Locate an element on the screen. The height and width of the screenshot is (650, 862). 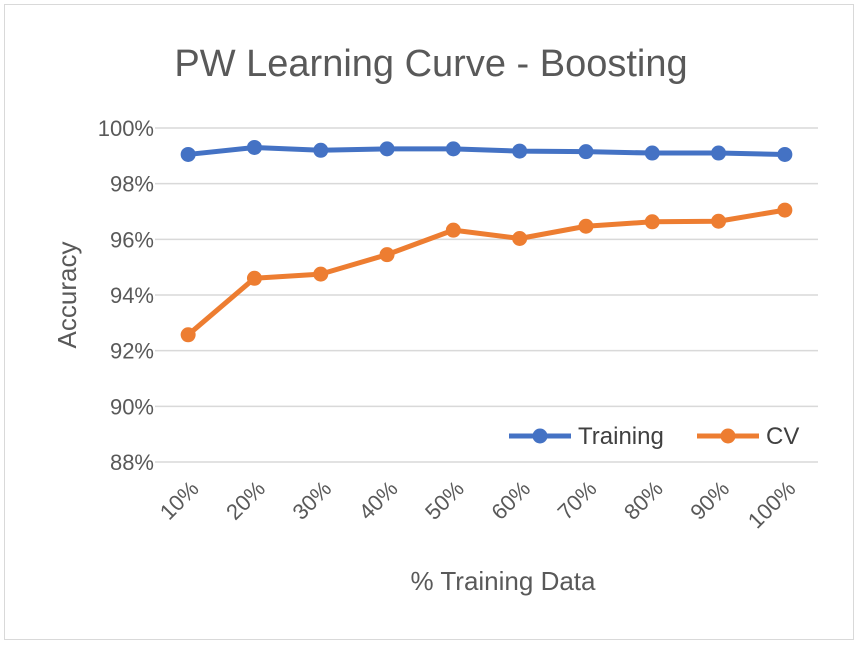
x-tick-label: 40% is located at coordinates (378, 500).